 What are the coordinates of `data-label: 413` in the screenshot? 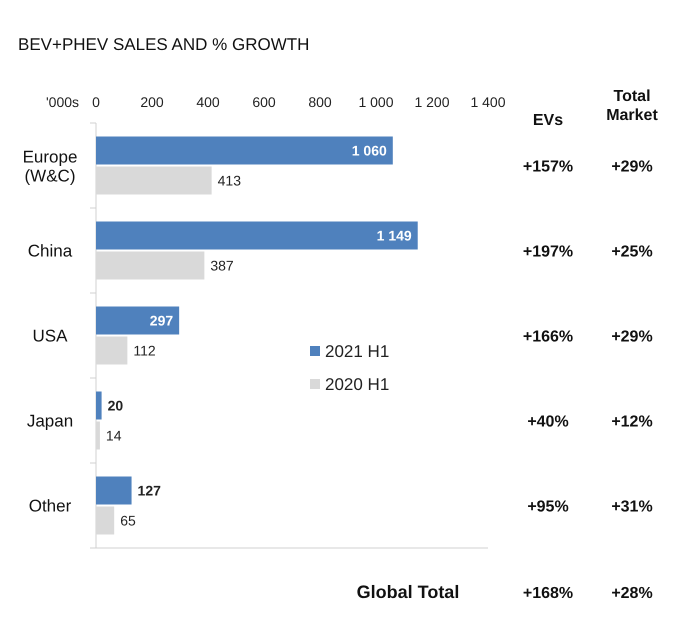 It's located at (230, 180).